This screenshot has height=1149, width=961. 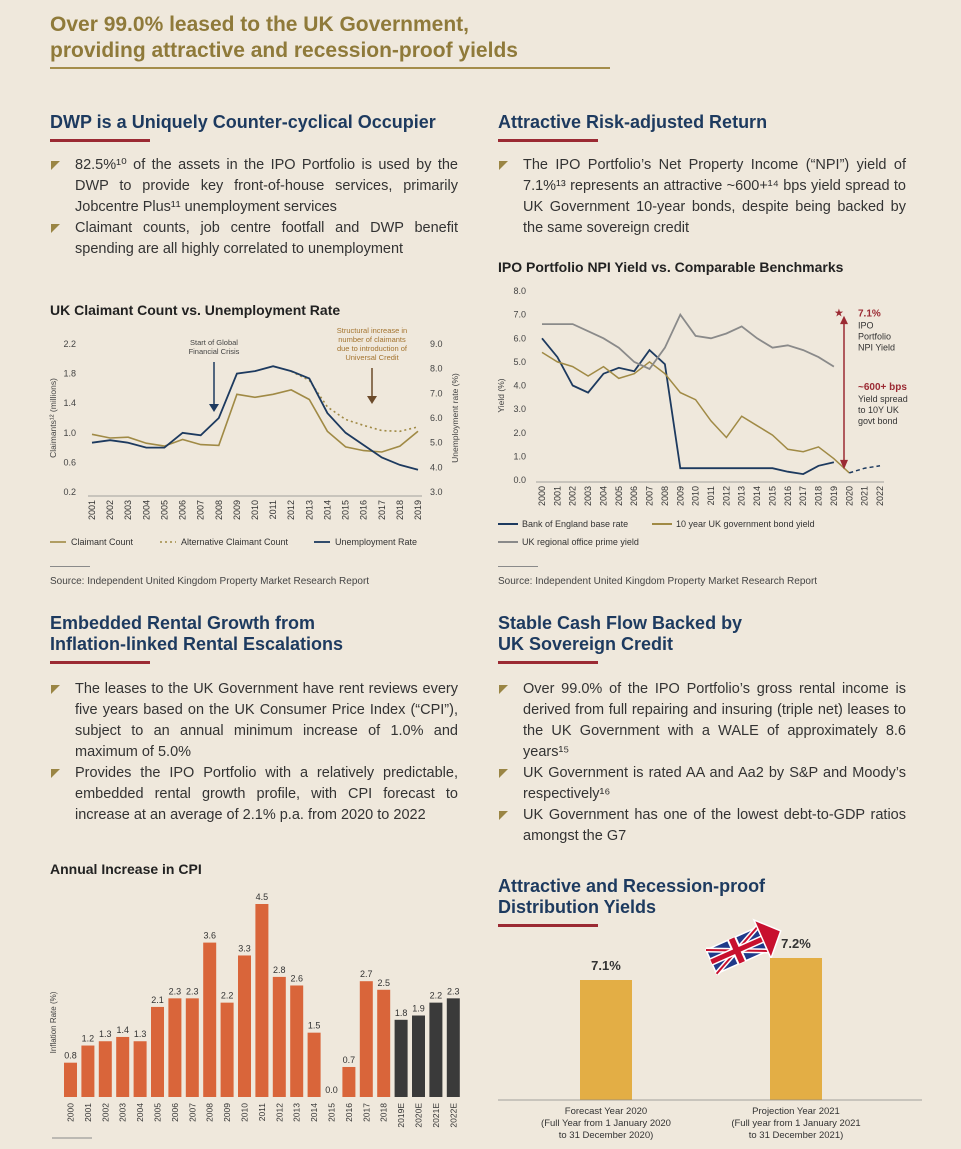 I want to click on y-tick-label: 1.4, so click(x=69, y=403).